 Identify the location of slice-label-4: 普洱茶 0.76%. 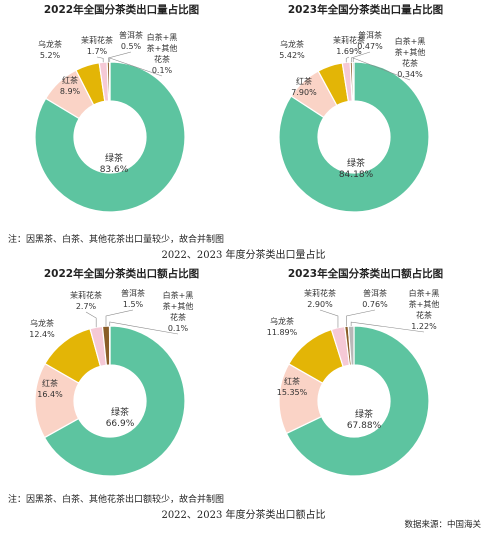
(375, 298).